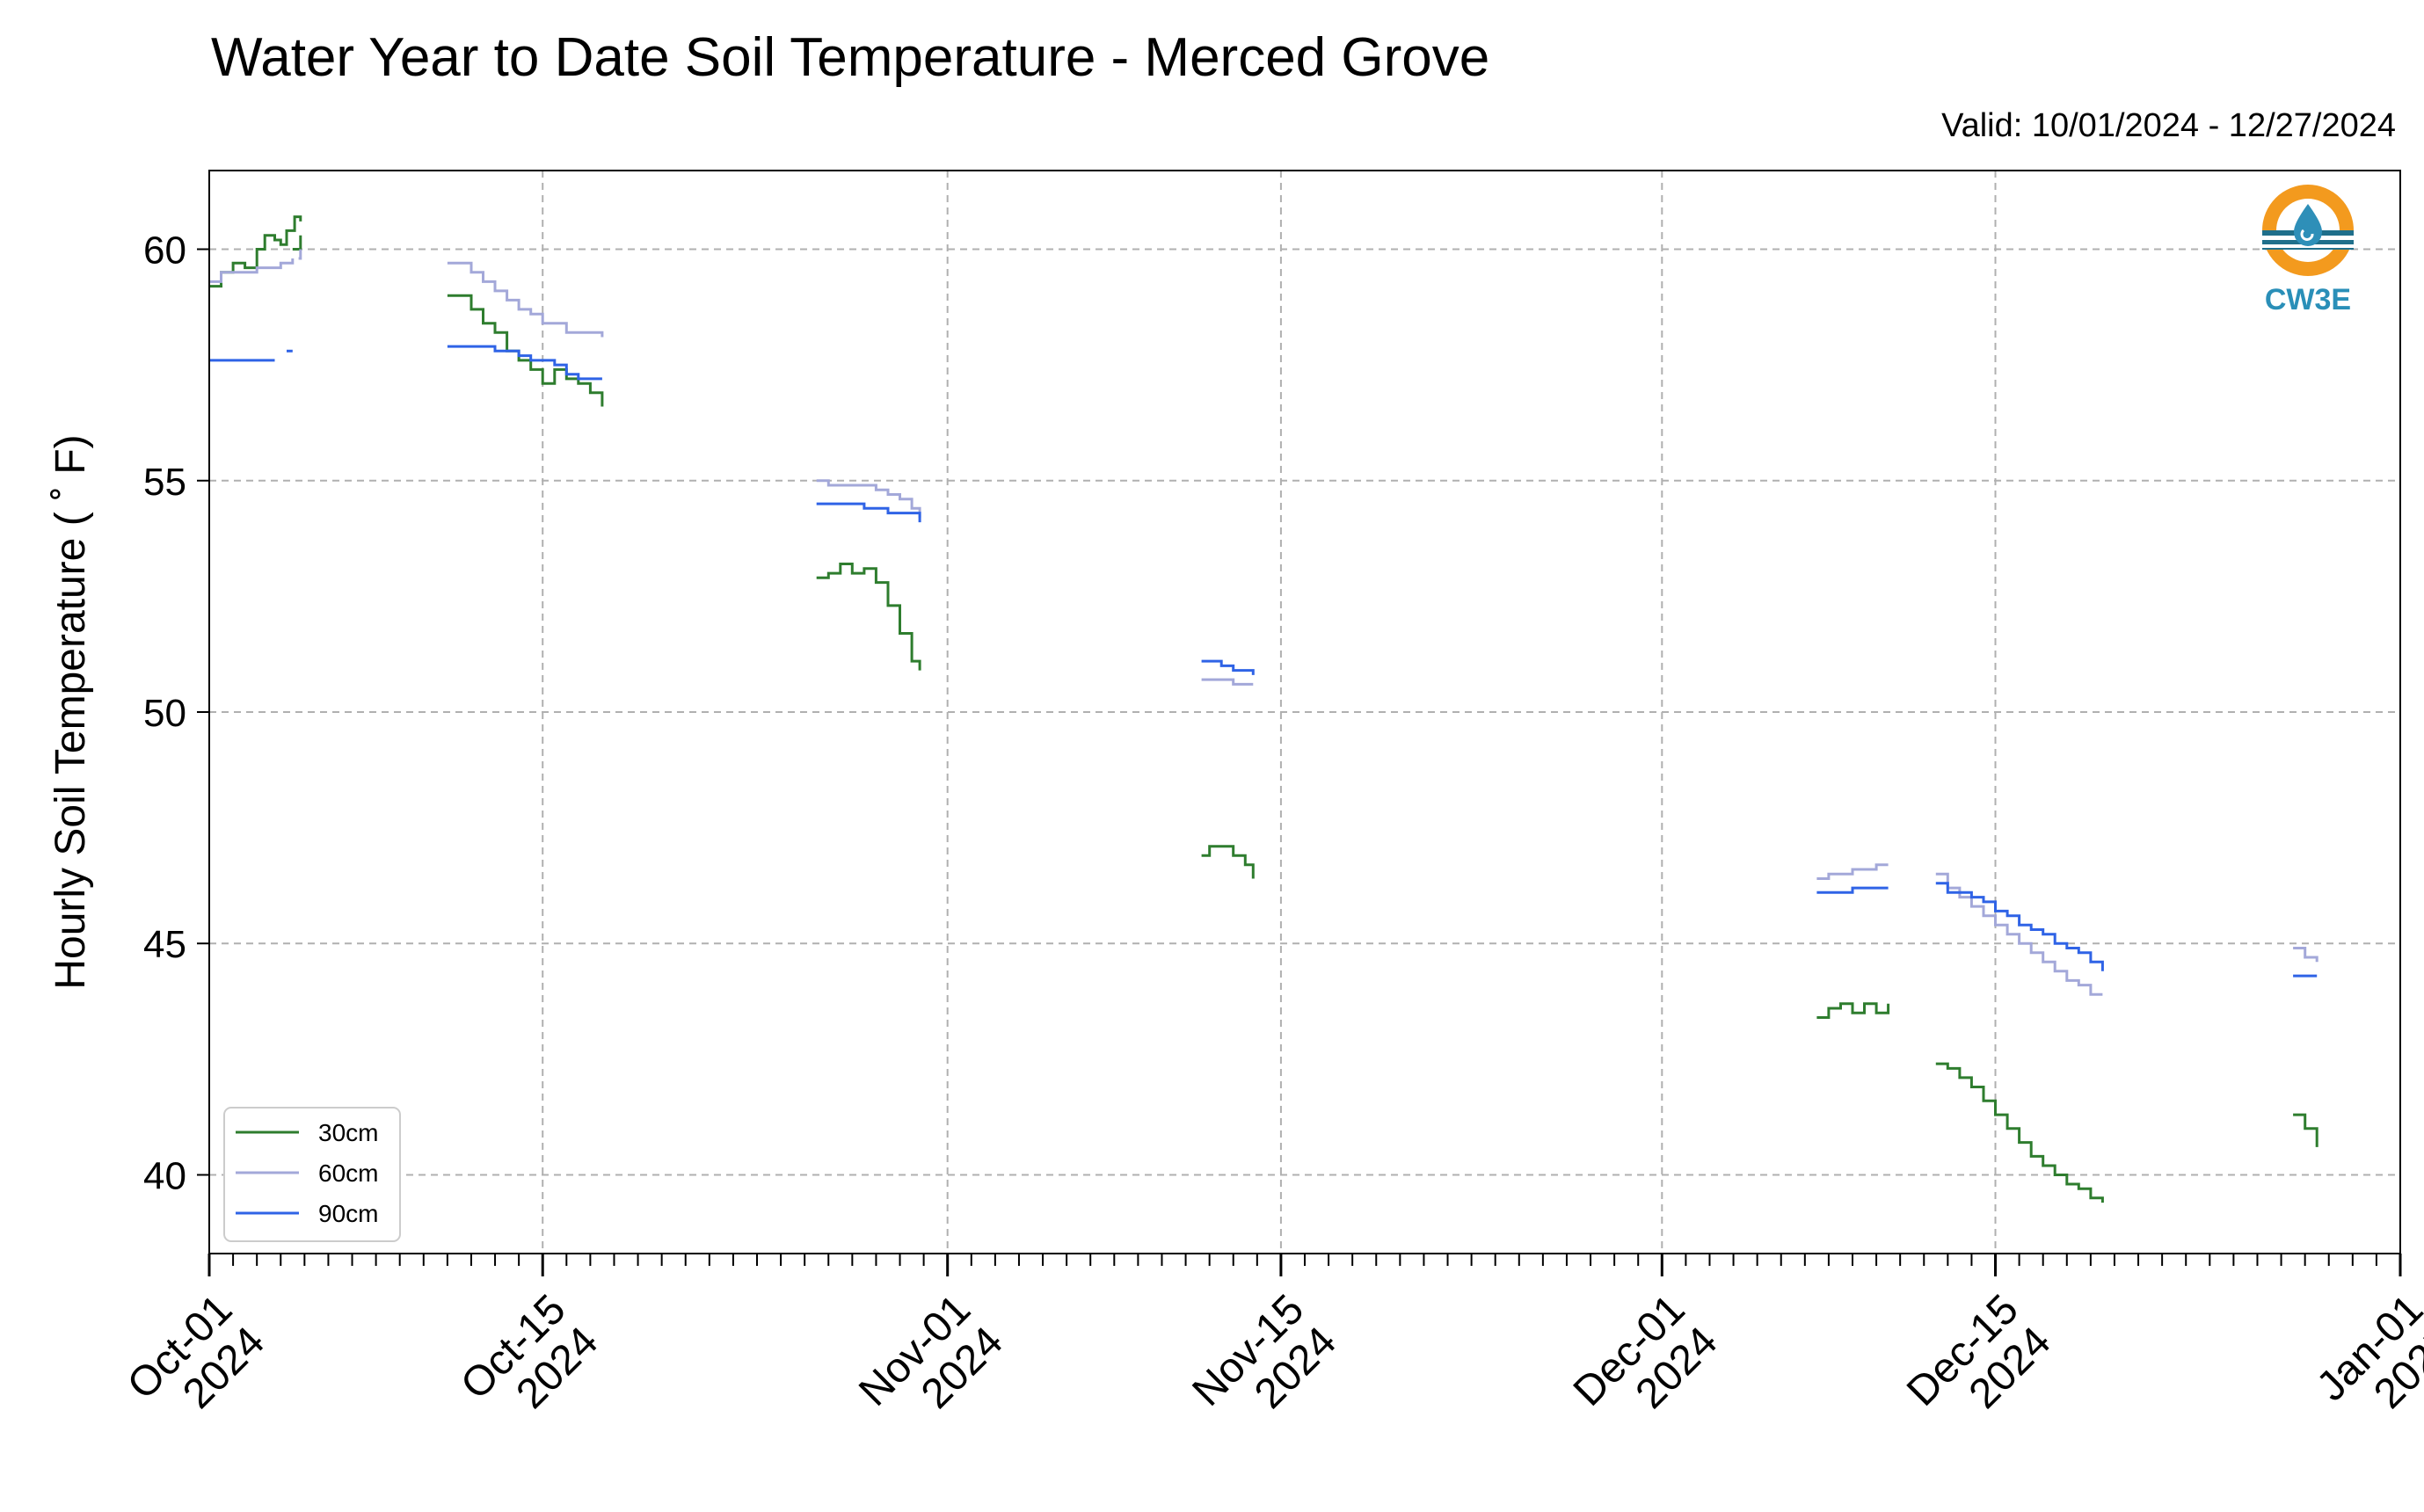 The width and height of the screenshot is (2424, 1512). I want to click on legend-label: 60cm, so click(348, 1173).